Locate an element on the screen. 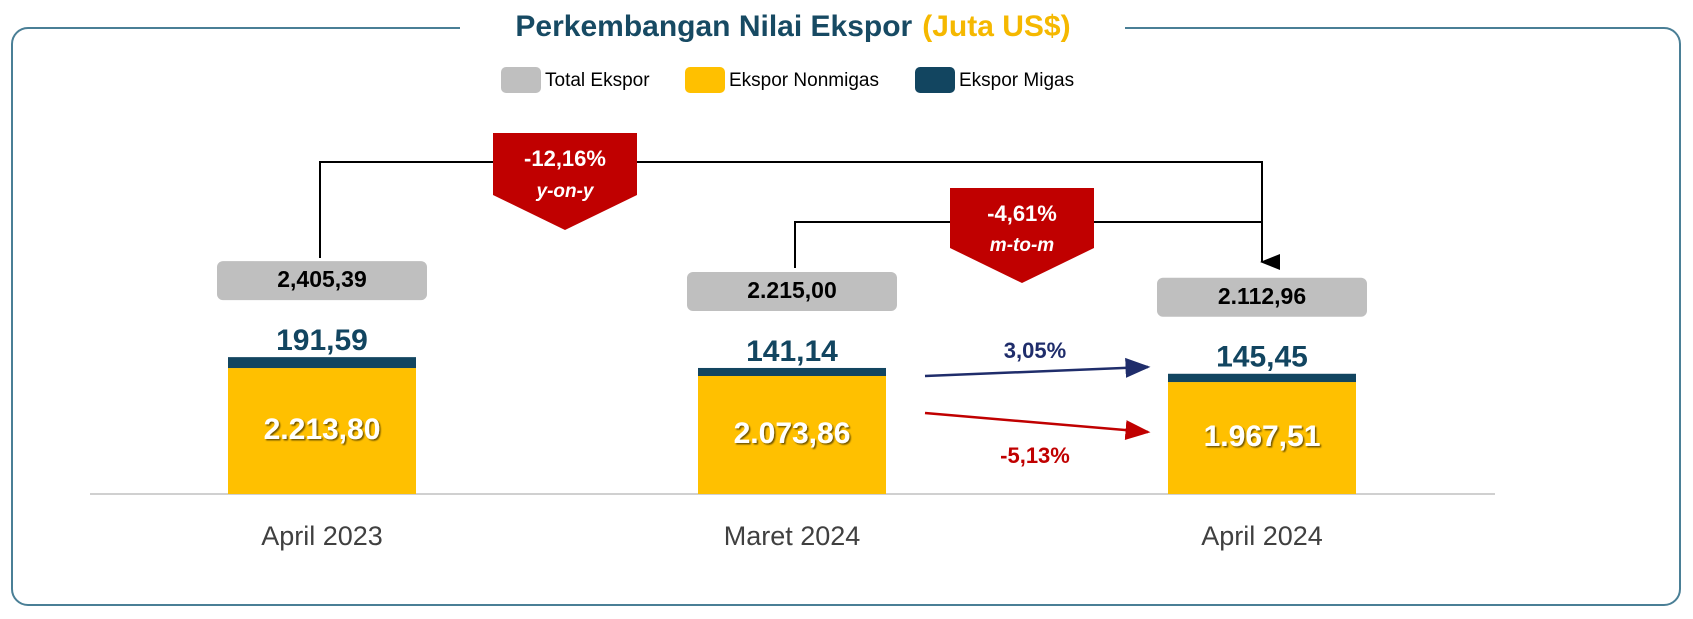 The width and height of the screenshot is (1693, 619). x-tick-label: April 2023 is located at coordinates (322, 536).